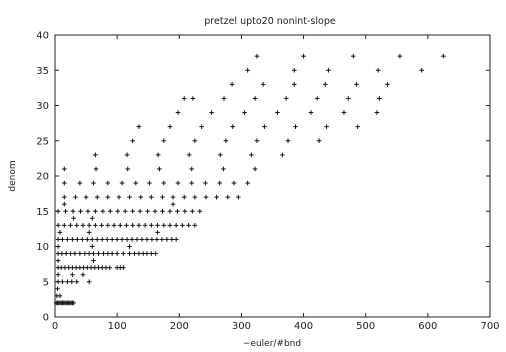  What do you see at coordinates (42, 71) in the screenshot?
I see `y-tick-label: 35` at bounding box center [42, 71].